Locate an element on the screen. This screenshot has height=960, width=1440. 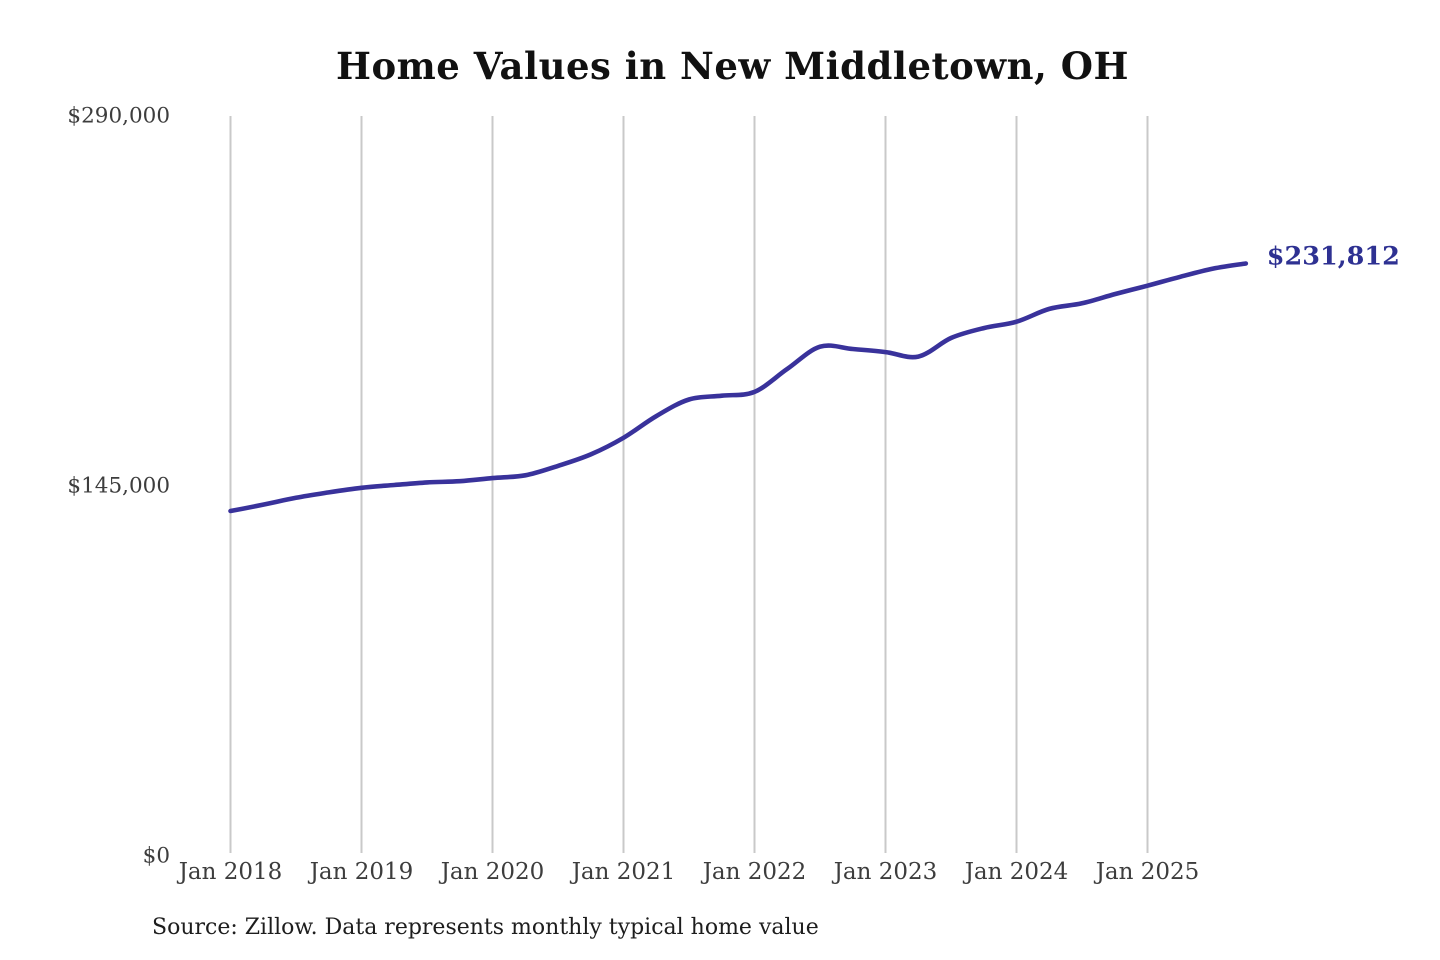
x-axis-tick-label: Jan 2022 is located at coordinates (754, 872).